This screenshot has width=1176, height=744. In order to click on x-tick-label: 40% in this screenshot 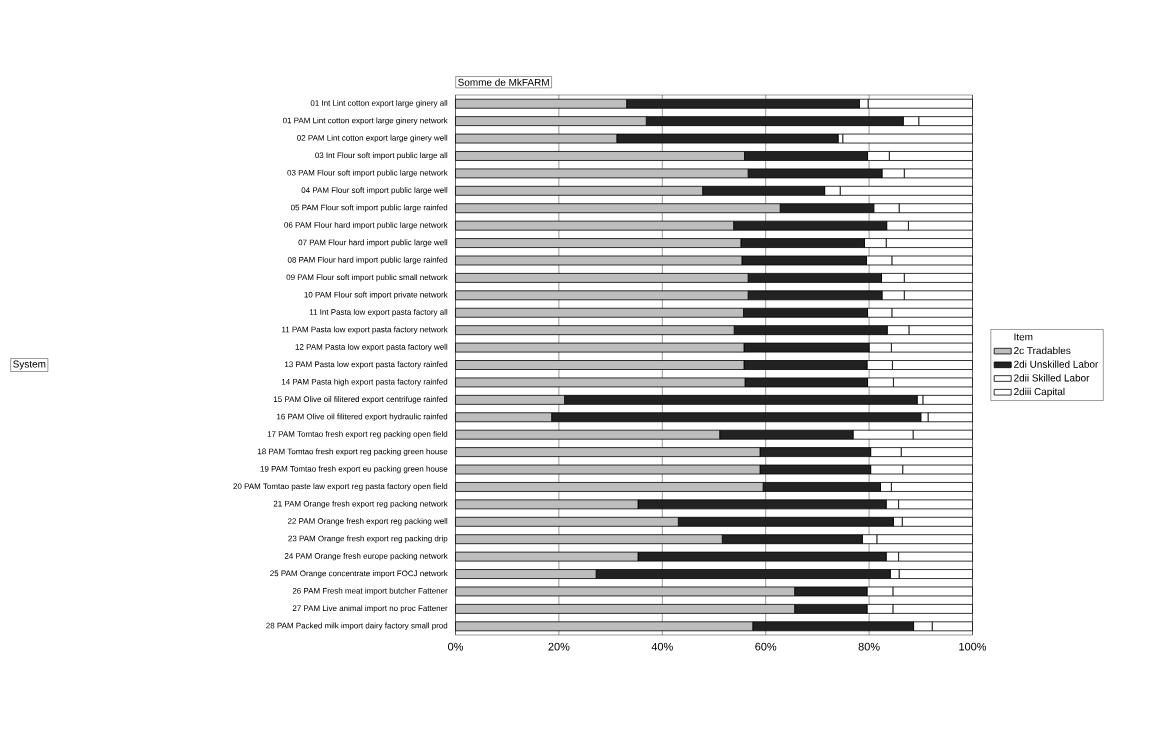, I will do `click(662, 646)`.